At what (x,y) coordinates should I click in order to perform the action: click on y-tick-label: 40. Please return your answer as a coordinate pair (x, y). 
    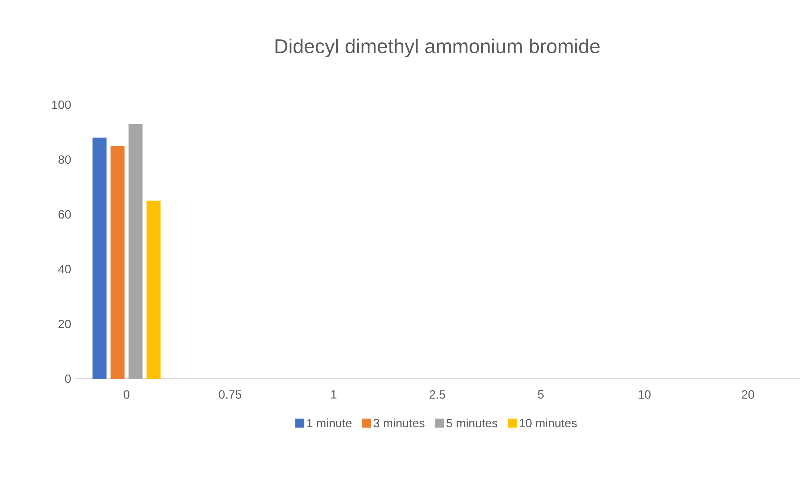
    Looking at the image, I should click on (65, 269).